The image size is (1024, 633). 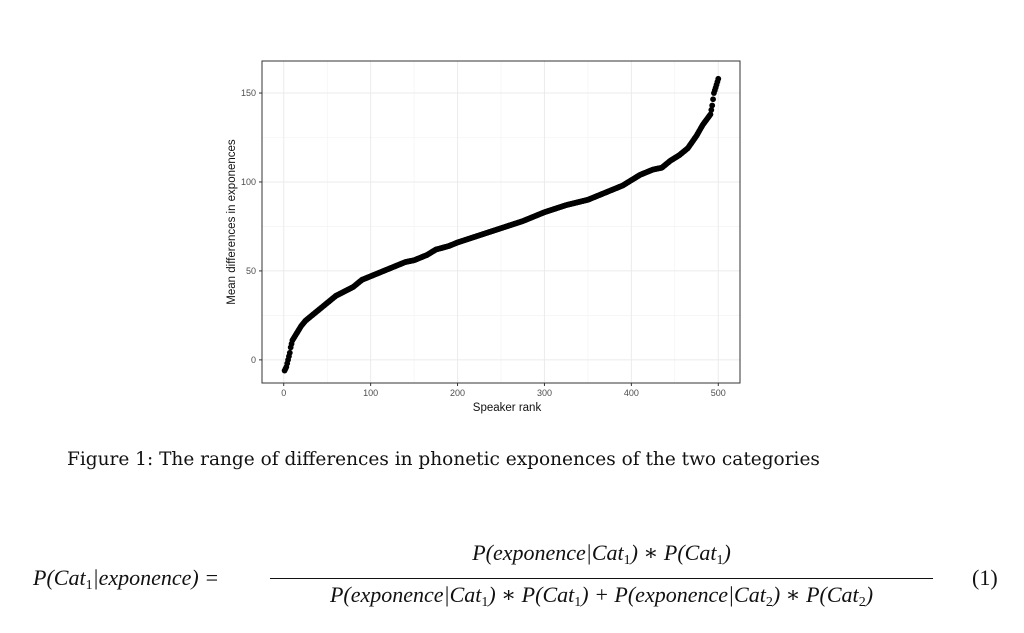 I want to click on y-tick-label: 150, so click(x=248, y=93).